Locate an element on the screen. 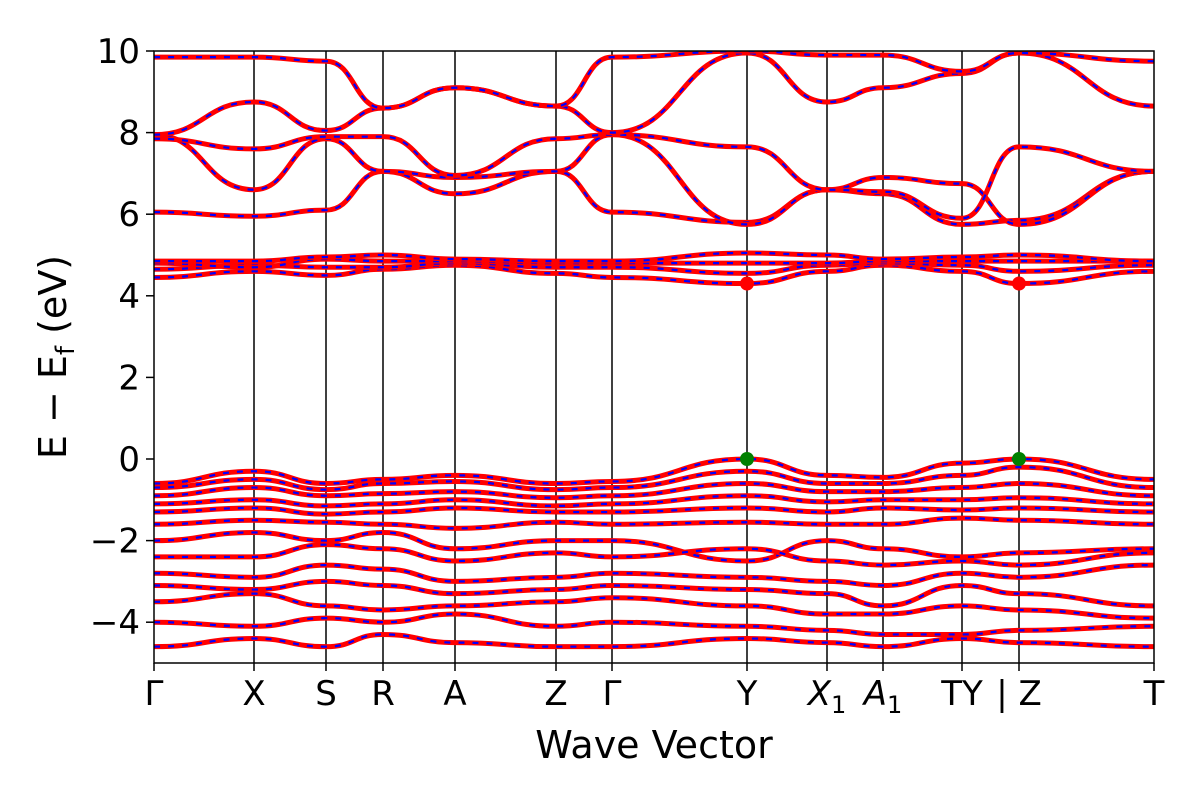 This screenshot has width=1200, height=805. x-tick-label: R is located at coordinates (383, 694).